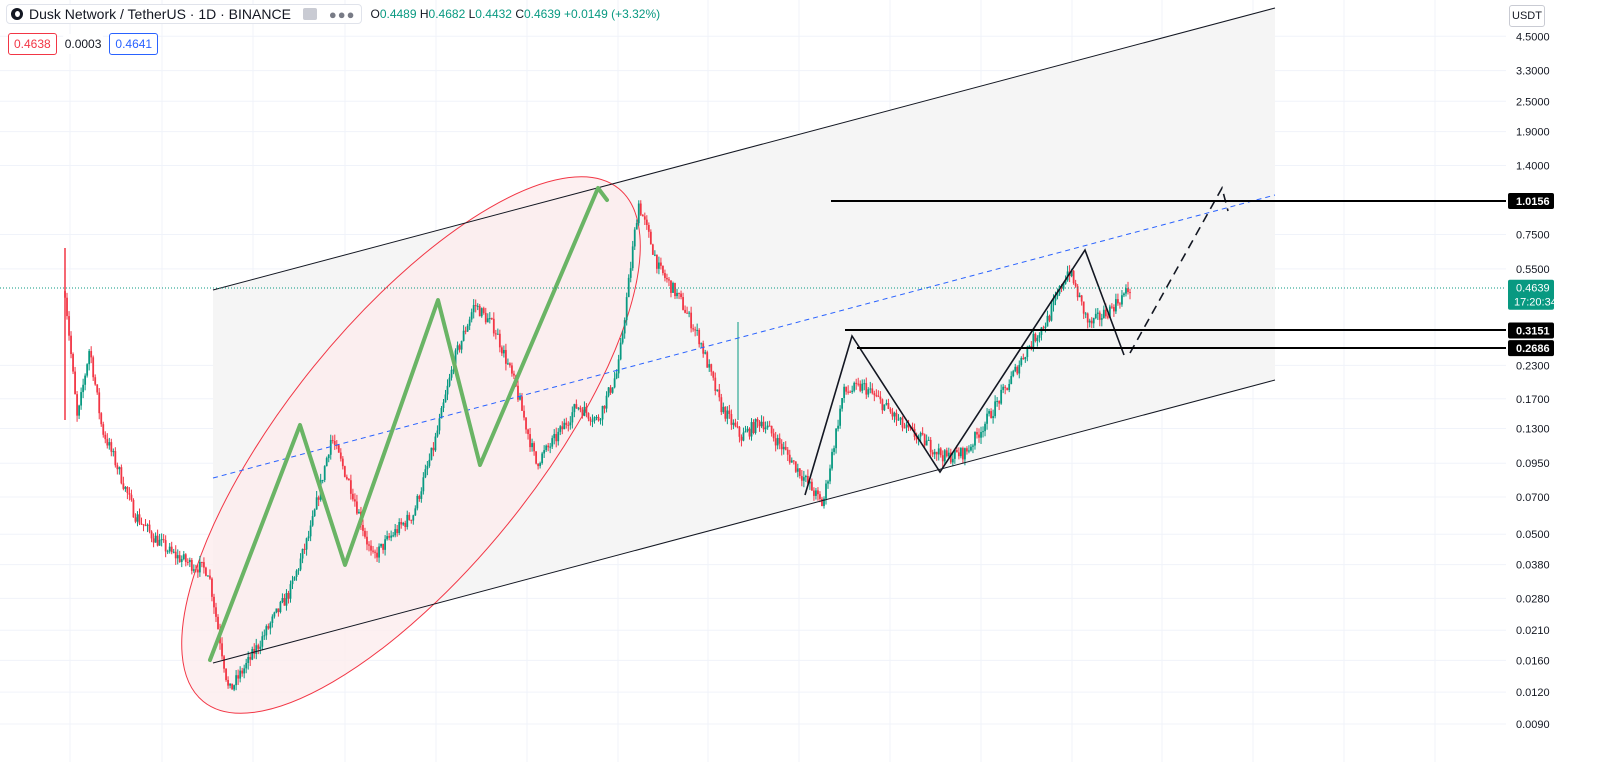 The height and width of the screenshot is (762, 1599). What do you see at coordinates (1533, 366) in the screenshot?
I see `price-tick-label: 0.2300` at bounding box center [1533, 366].